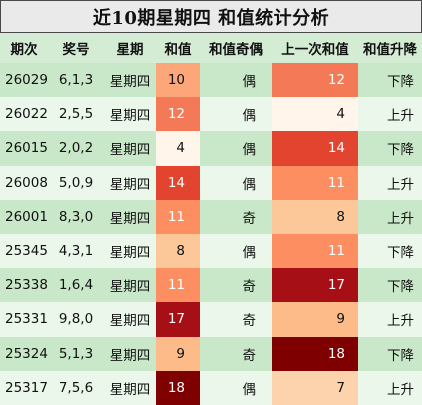 This screenshot has width=422, height=405. Describe the element at coordinates (178, 251) in the screenshot. I see `sum-cell: 8` at that location.